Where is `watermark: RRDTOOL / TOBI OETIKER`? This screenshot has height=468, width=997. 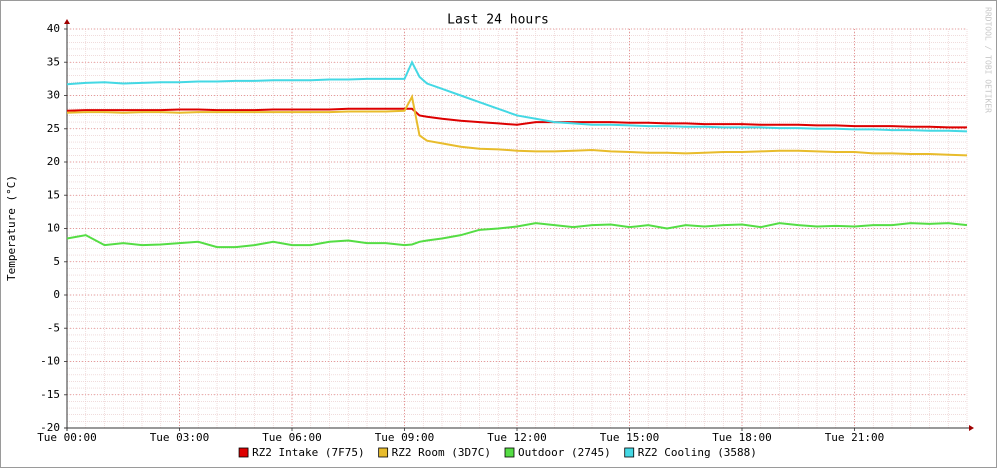 watermark: RRDTOOL / TOBI OETIKER is located at coordinates (988, 60).